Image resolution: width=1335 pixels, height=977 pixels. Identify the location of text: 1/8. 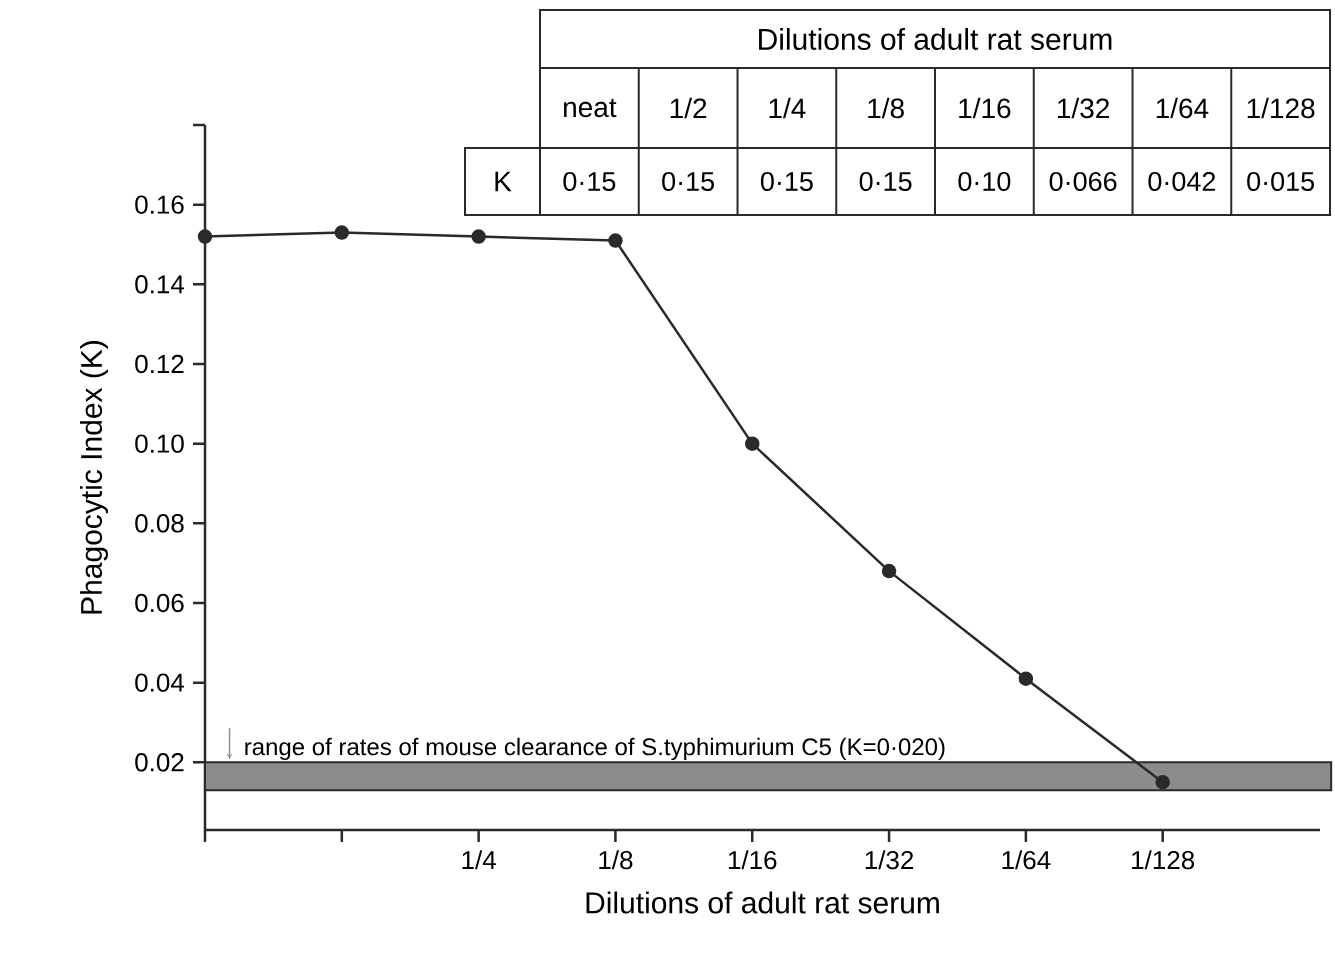
(886, 108).